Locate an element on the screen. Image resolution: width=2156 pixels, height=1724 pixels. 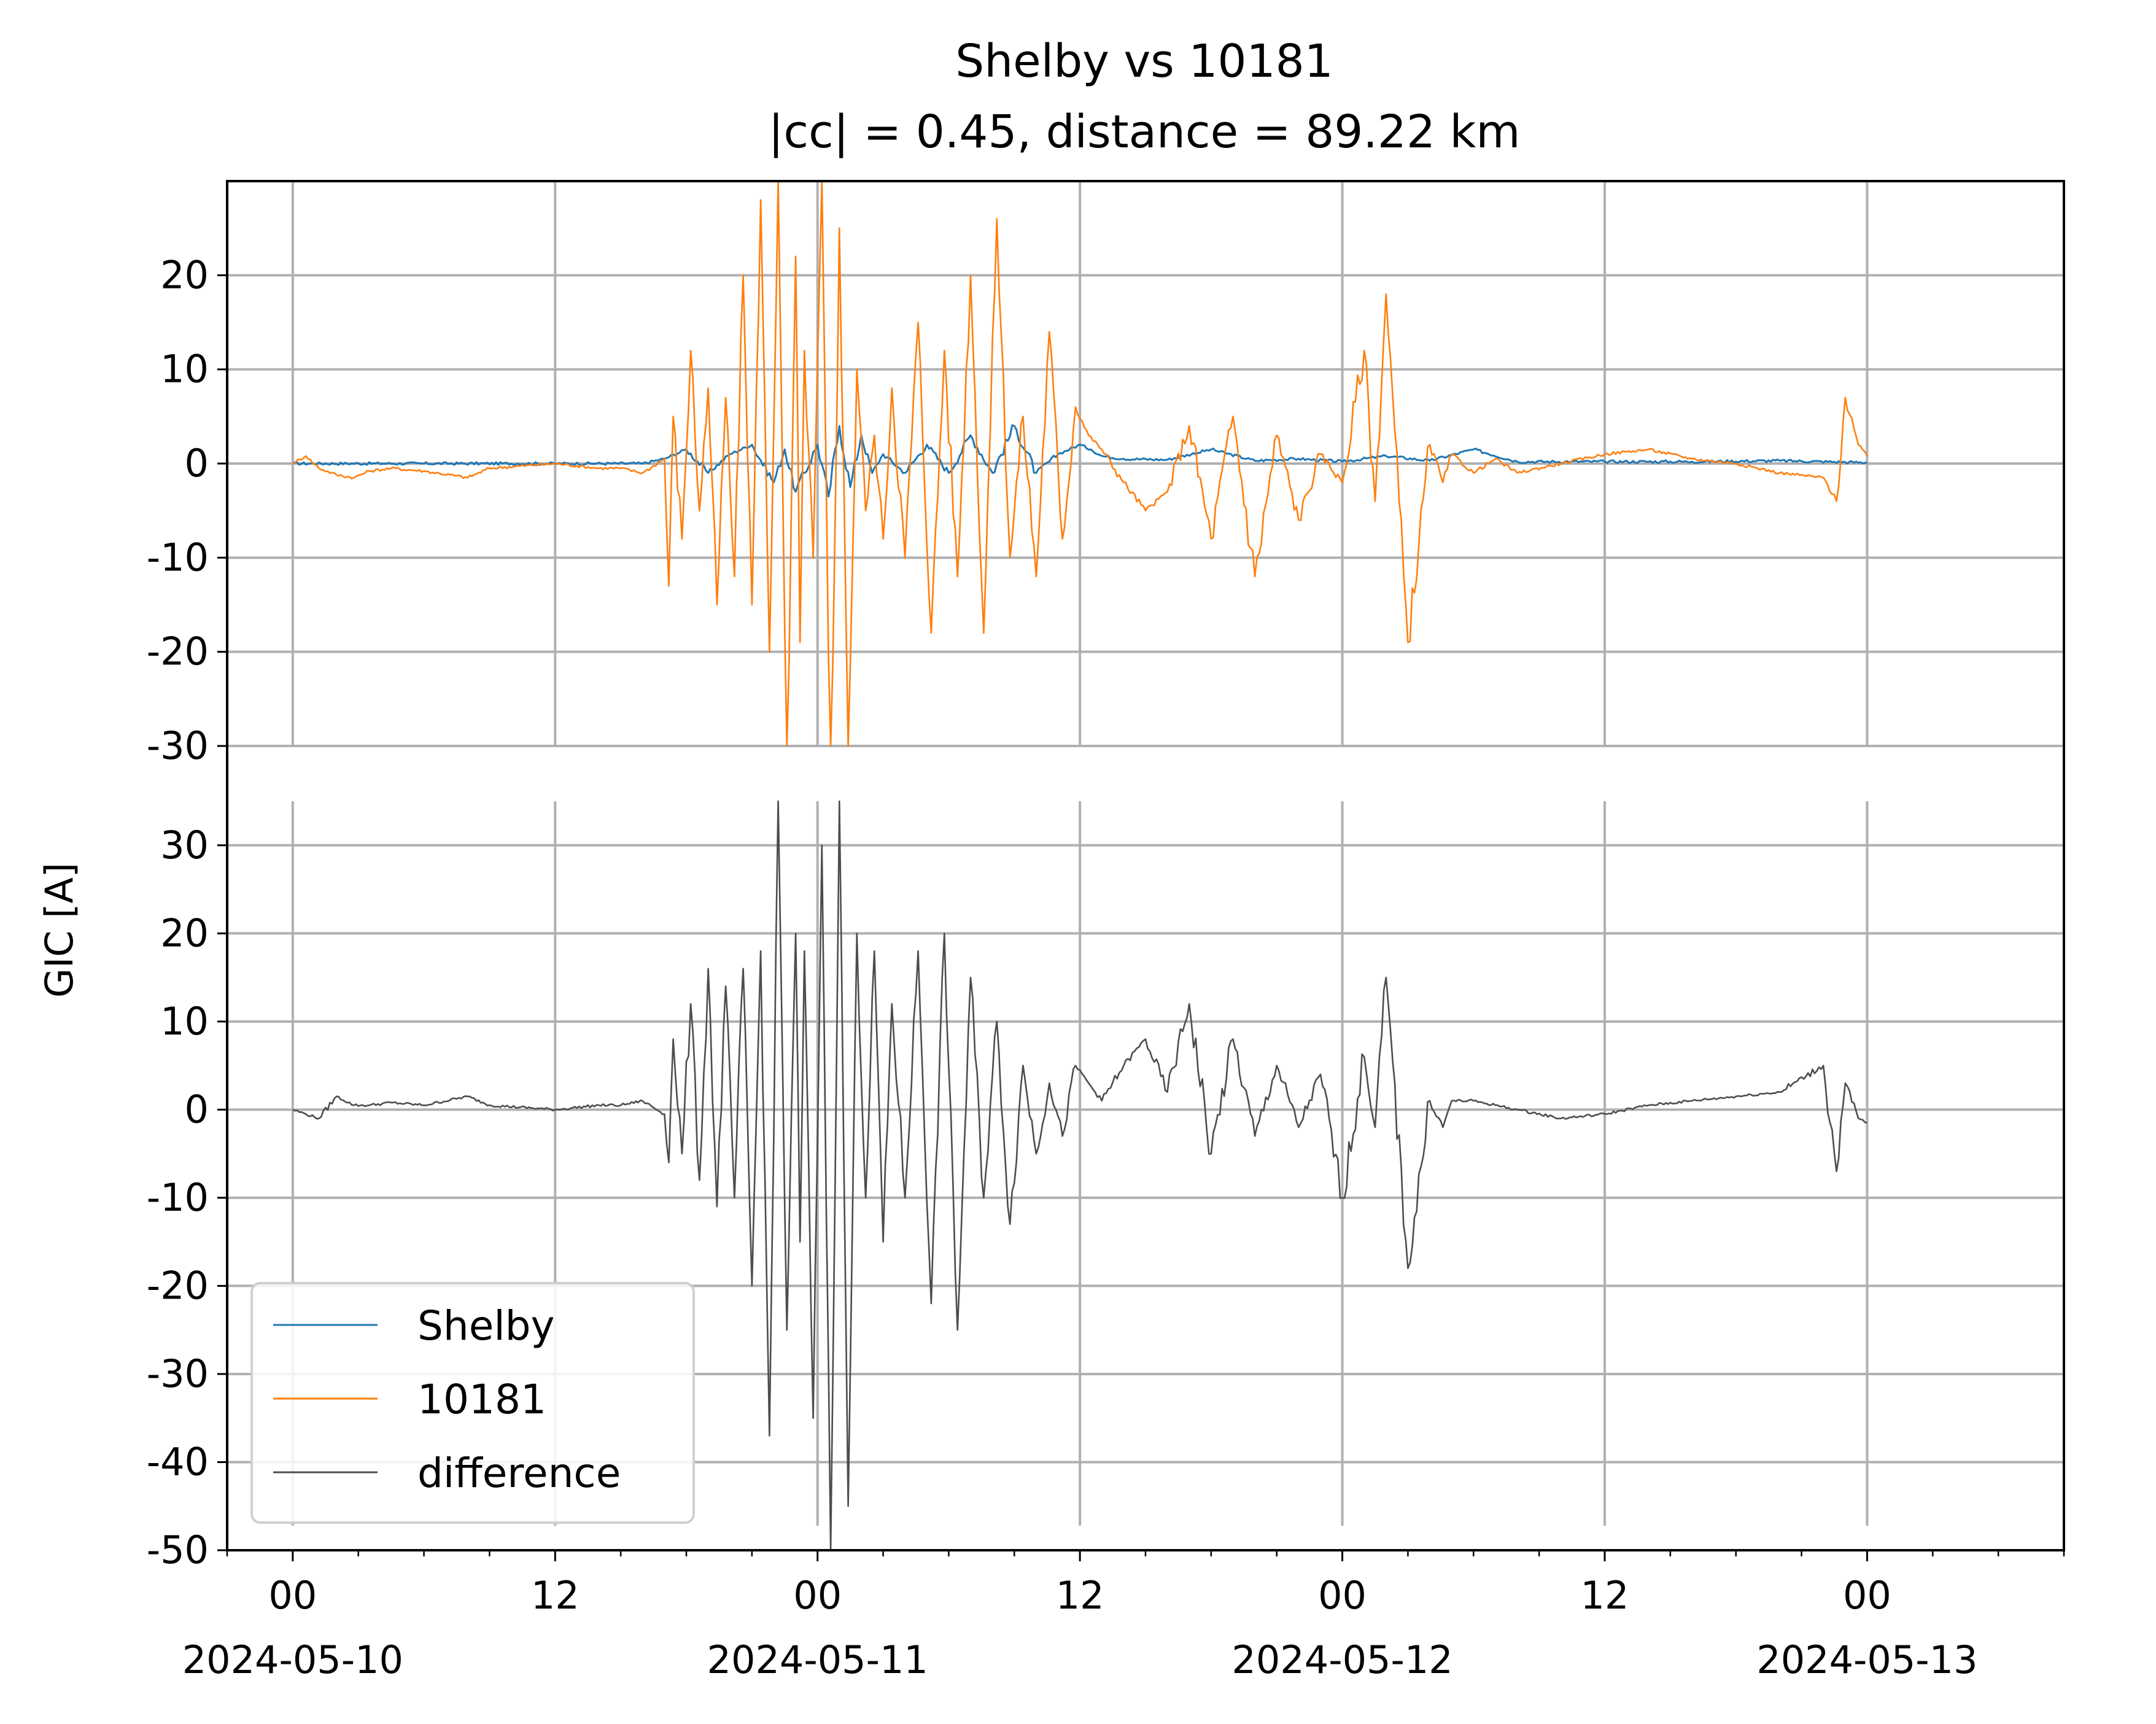
lower-ytick-label: -40 is located at coordinates (178, 1461).